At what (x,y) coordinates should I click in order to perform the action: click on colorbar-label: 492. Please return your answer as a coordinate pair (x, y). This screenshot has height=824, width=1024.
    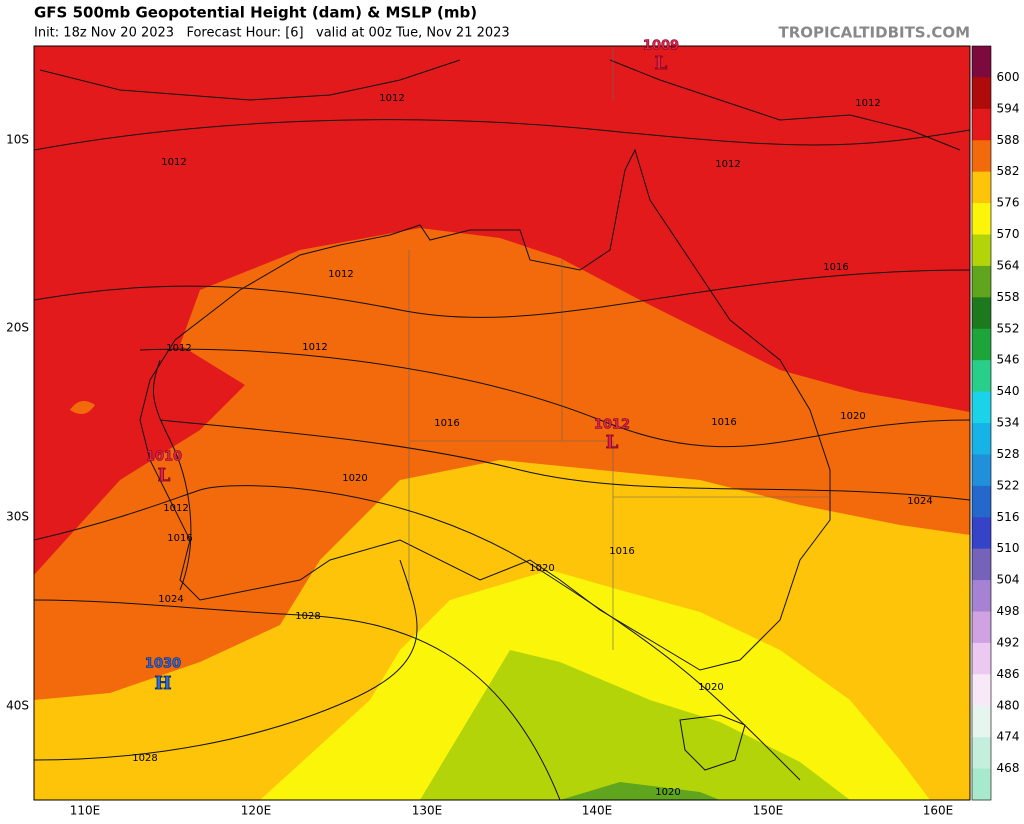
    Looking at the image, I should click on (1008, 642).